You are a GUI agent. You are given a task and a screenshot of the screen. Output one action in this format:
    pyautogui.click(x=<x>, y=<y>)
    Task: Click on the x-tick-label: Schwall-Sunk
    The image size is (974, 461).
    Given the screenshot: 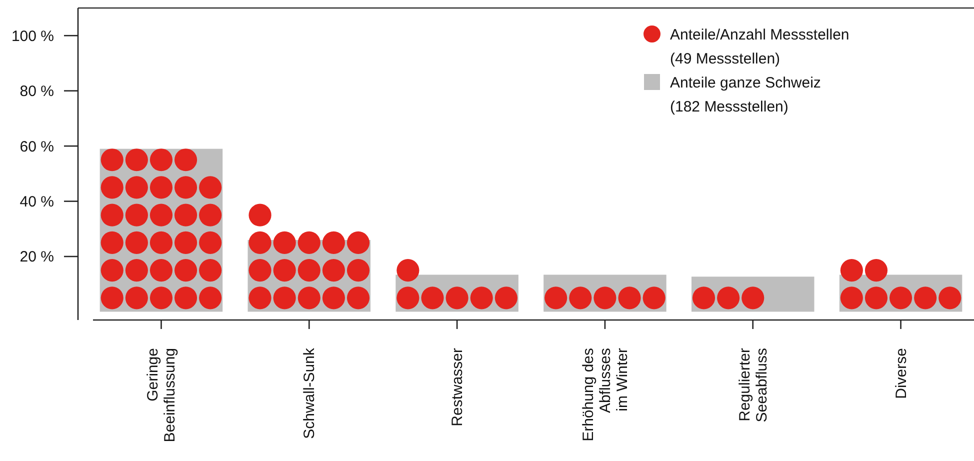 What is the action you would take?
    pyautogui.click(x=309, y=393)
    